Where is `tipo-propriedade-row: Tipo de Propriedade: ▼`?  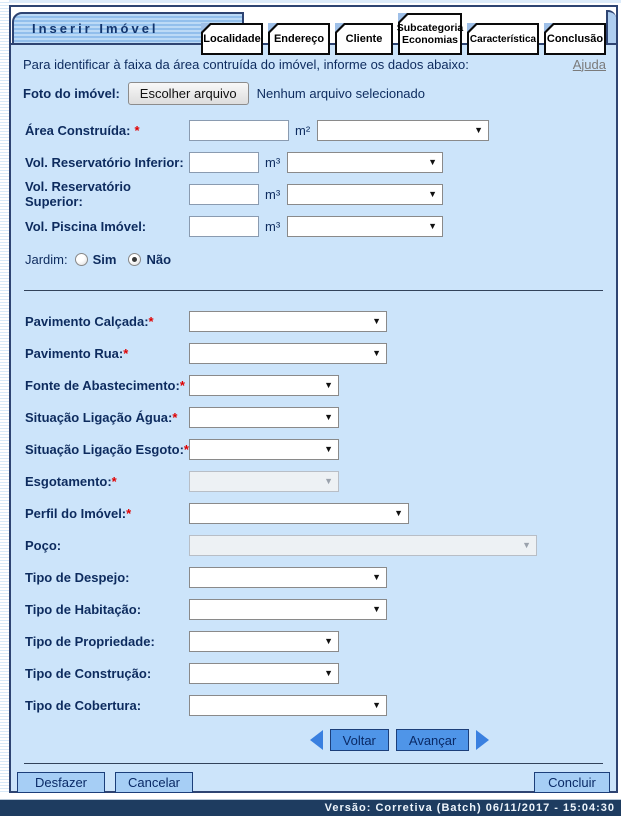
tipo-propriedade-row: Tipo de Propriedade: ▼ is located at coordinates (313, 641).